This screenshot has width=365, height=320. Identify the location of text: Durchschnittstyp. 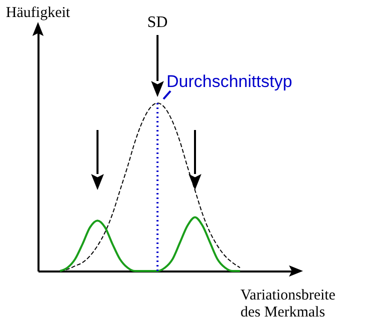
(229, 81).